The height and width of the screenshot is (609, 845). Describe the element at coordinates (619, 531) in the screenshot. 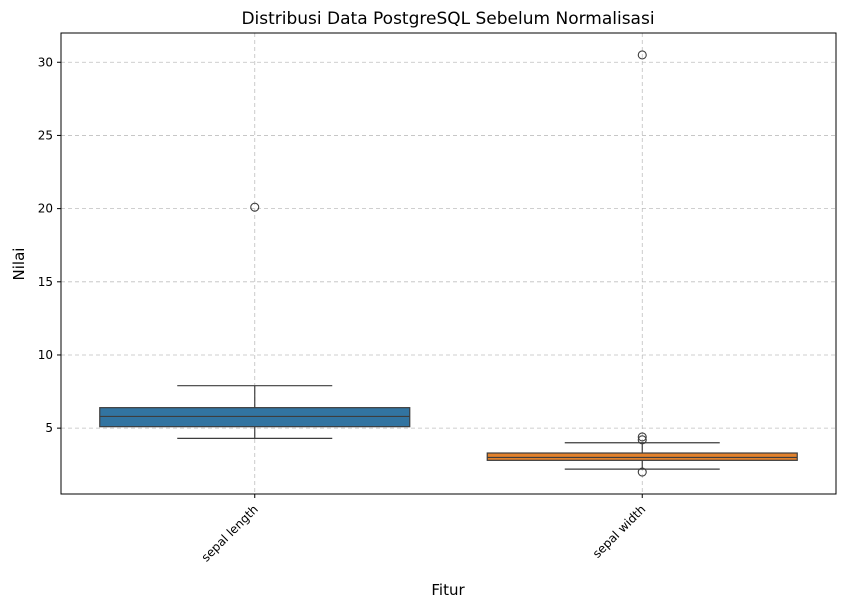

I see `x-tick-label: sepal width` at that location.